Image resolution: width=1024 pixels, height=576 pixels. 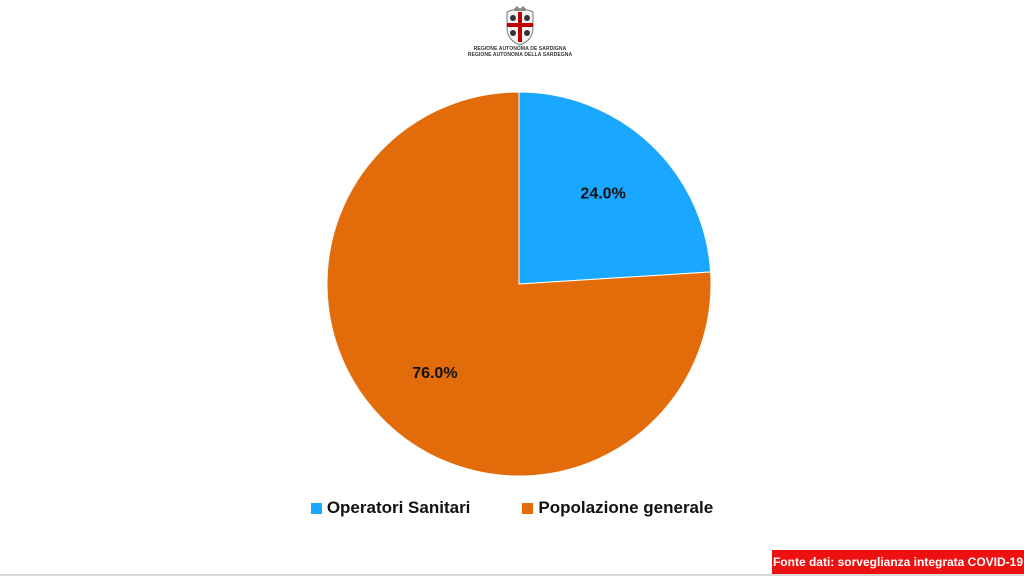 I want to click on legend-swatch-popolazione-generale, so click(x=528, y=508).